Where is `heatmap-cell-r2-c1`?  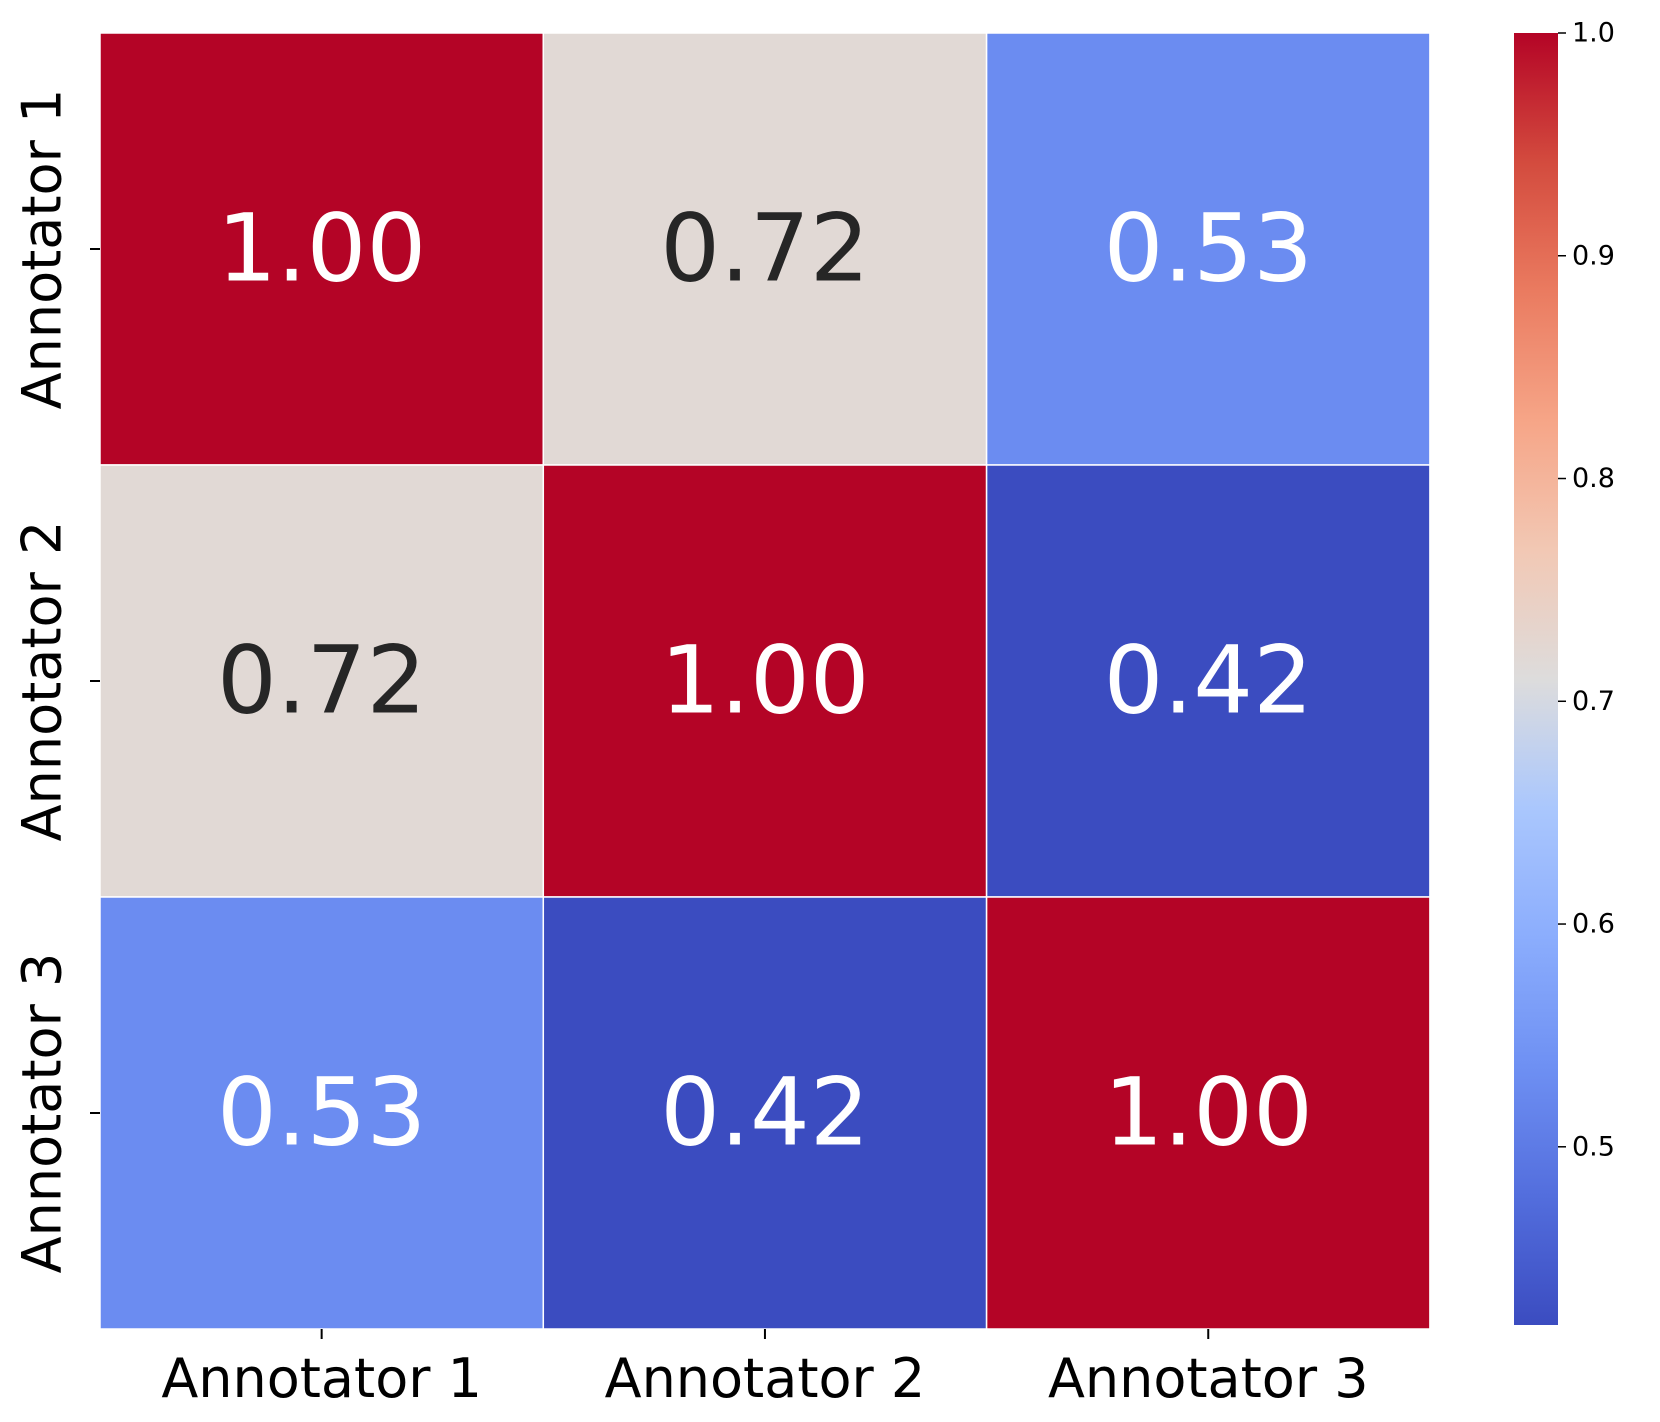 heatmap-cell-r2-c1 is located at coordinates (322, 681).